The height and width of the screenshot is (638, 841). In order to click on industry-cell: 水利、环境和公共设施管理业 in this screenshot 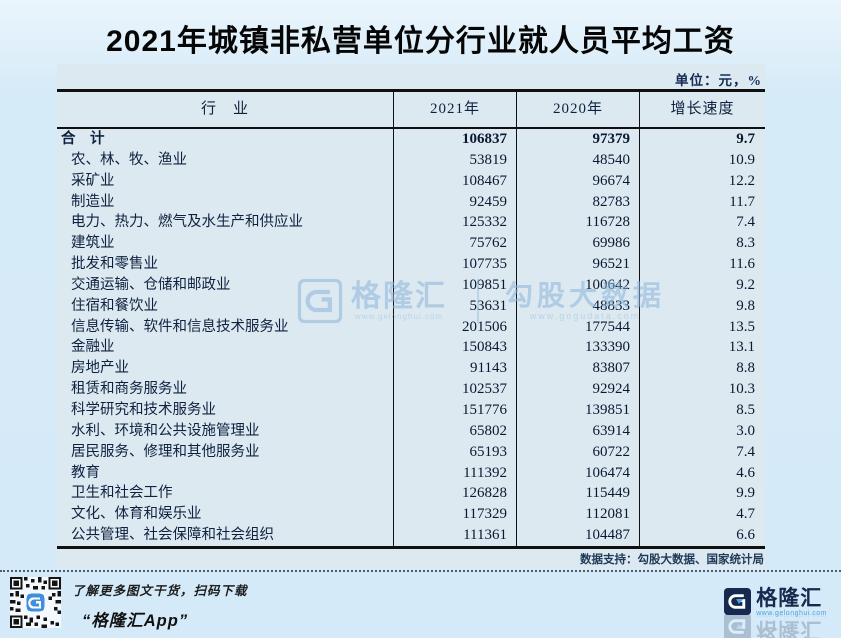, I will do `click(165, 430)`.